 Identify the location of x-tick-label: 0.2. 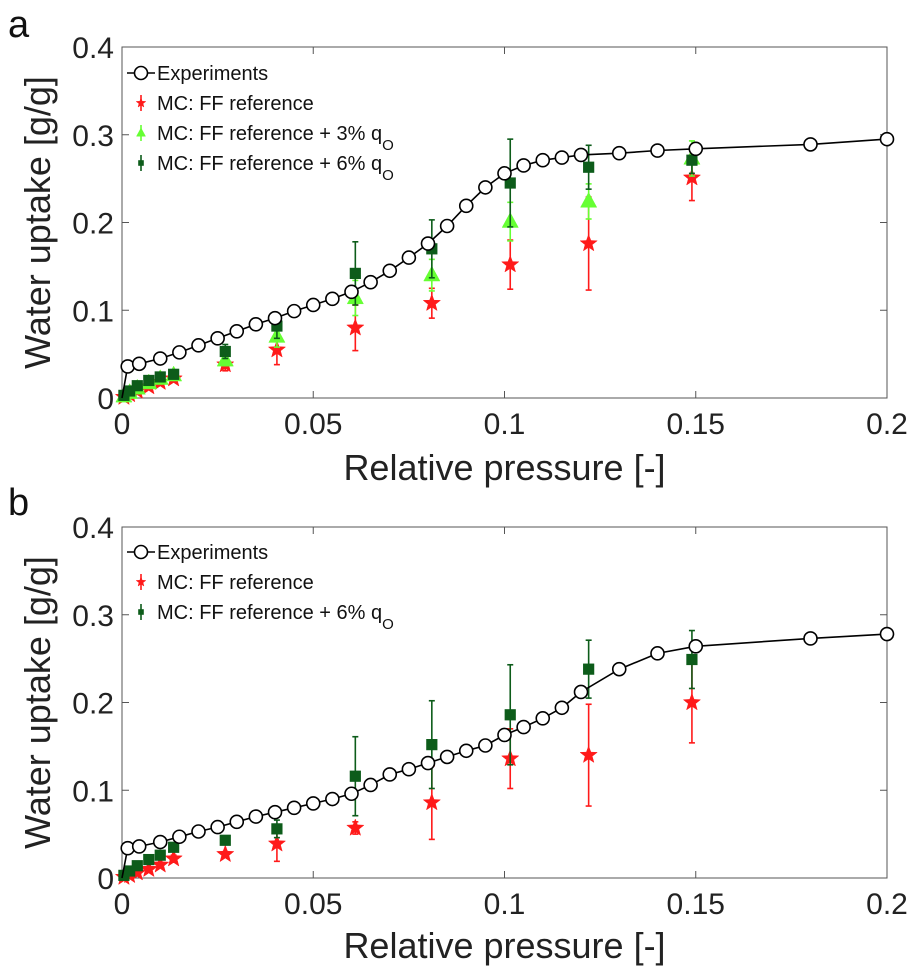
(887, 424).